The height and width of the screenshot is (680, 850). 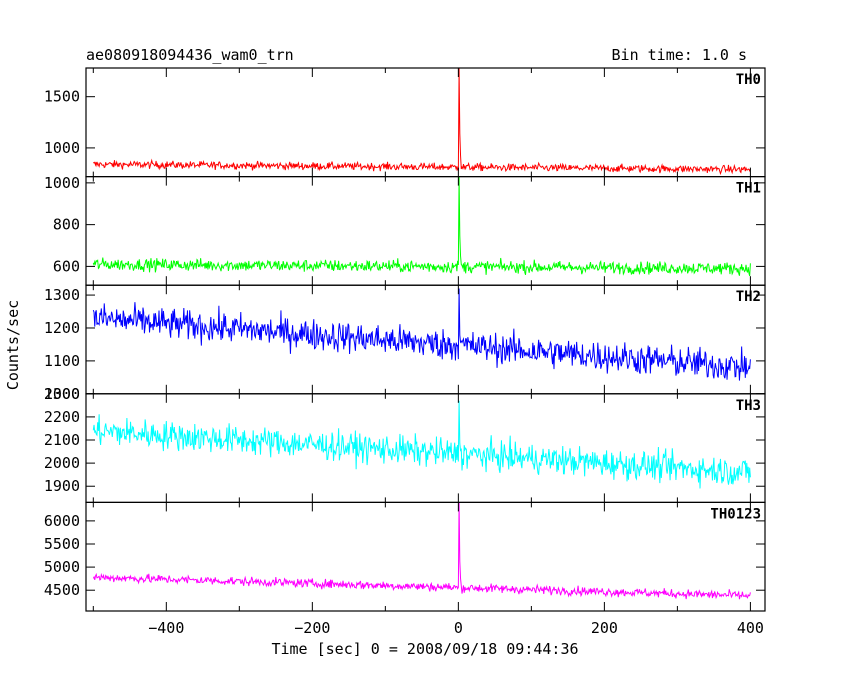 I want to click on panel-label: TH0123, so click(x=735, y=514).